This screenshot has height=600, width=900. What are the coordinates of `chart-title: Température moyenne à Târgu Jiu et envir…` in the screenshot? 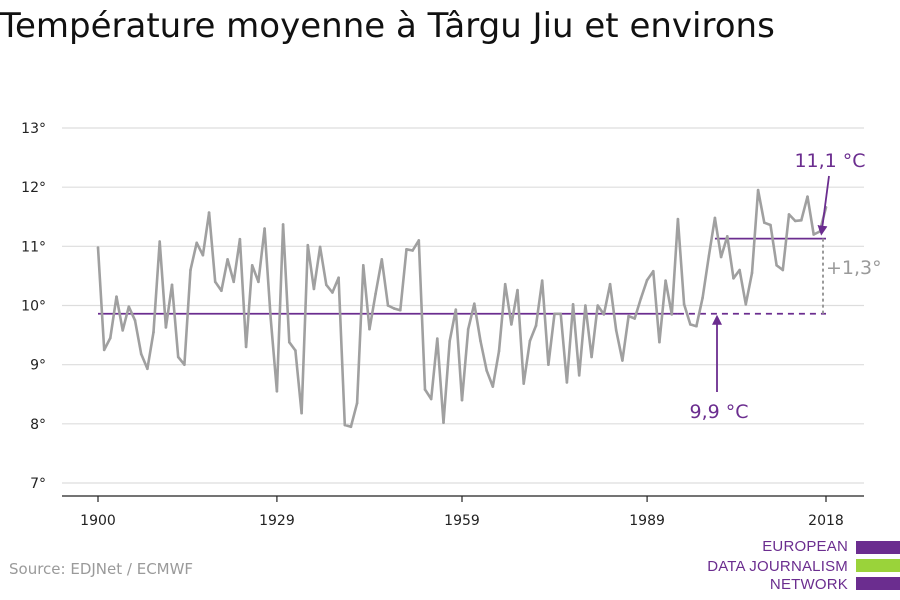 It's located at (387, 26).